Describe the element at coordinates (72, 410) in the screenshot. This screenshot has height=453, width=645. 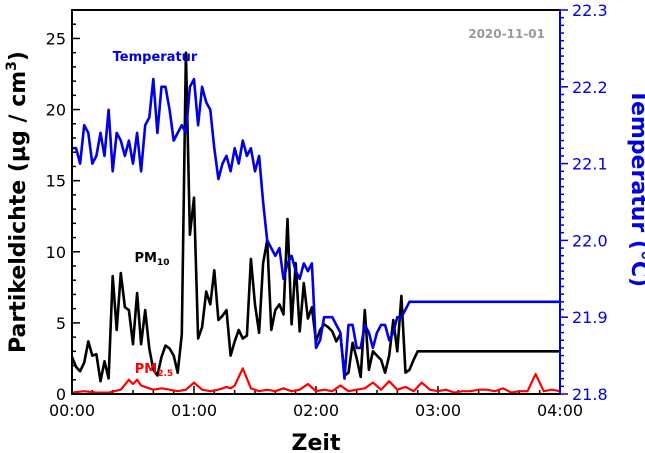
I see `x-tick-label: 00:00` at that location.